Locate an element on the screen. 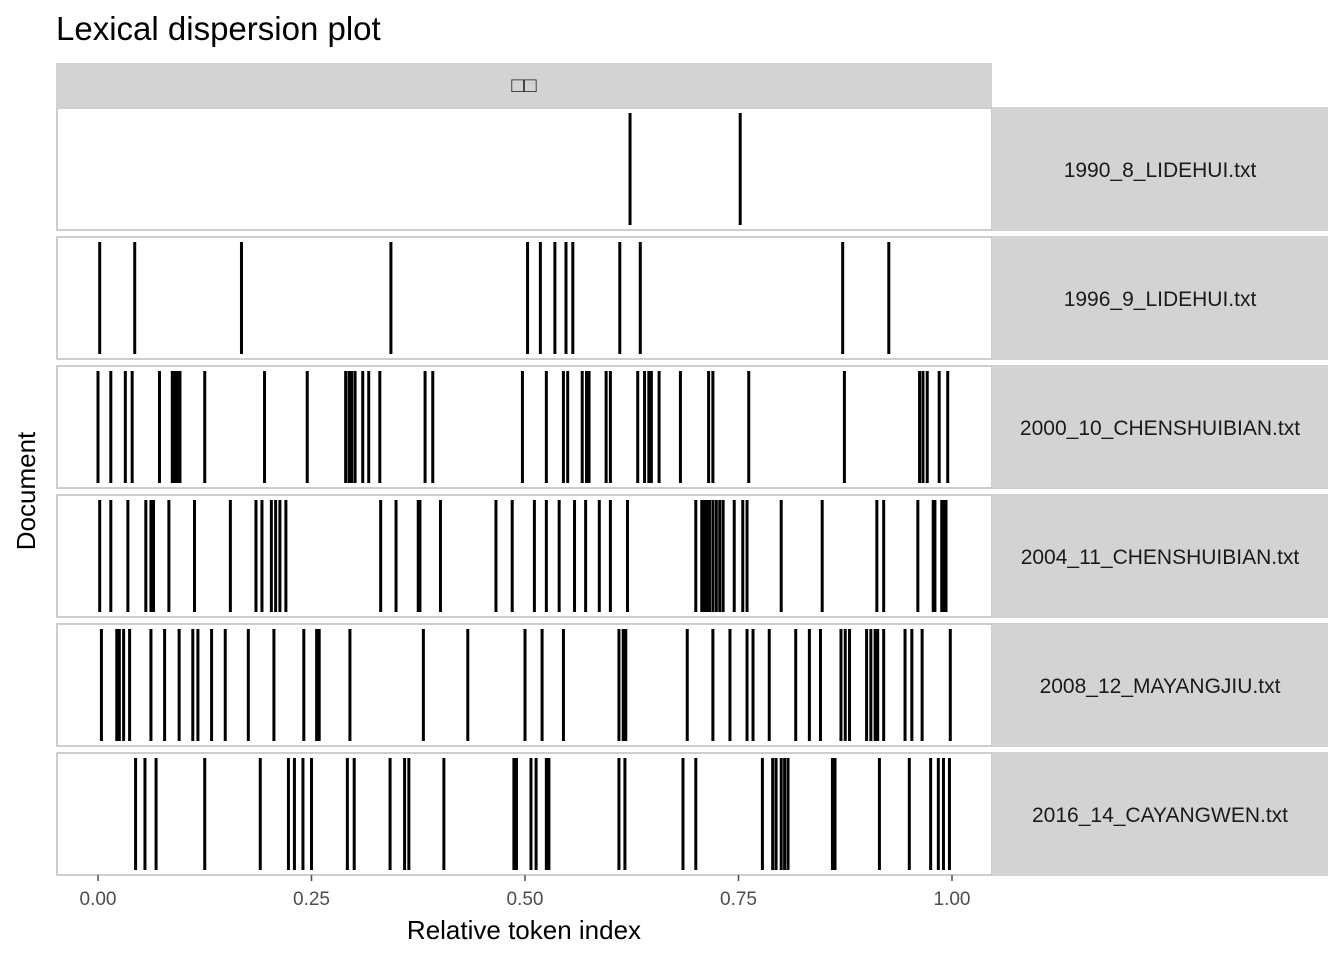  x-tick-label: 0.00 is located at coordinates (98, 899).